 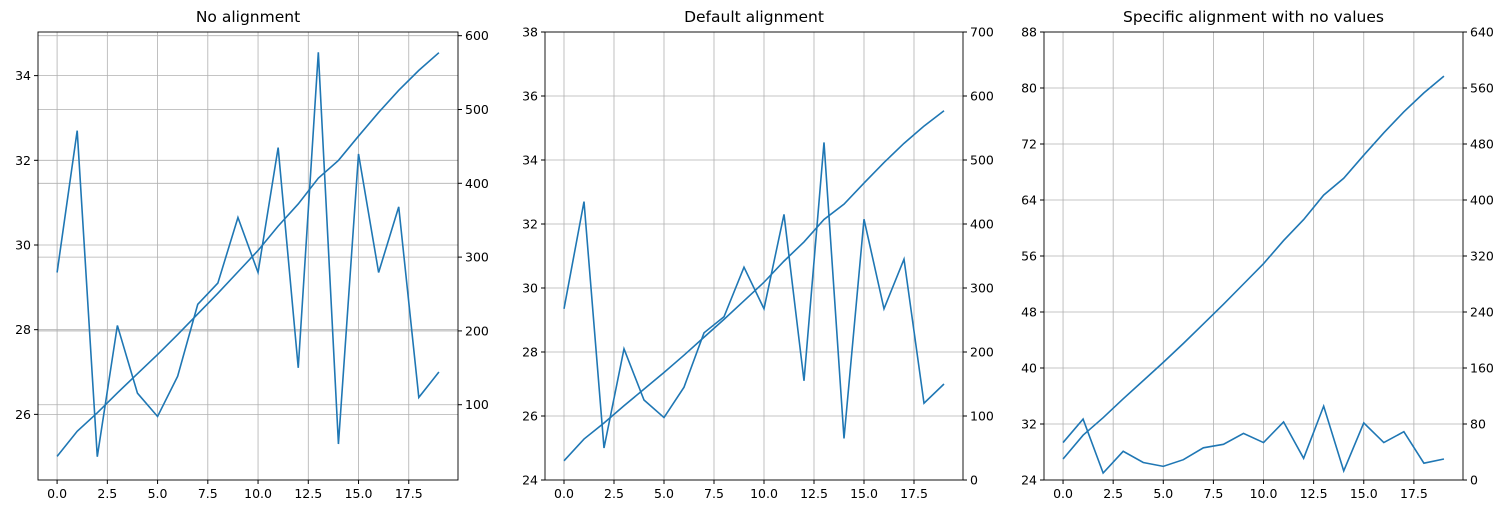 What do you see at coordinates (1029, 256) in the screenshot?
I see `y-tick-label: 56` at bounding box center [1029, 256].